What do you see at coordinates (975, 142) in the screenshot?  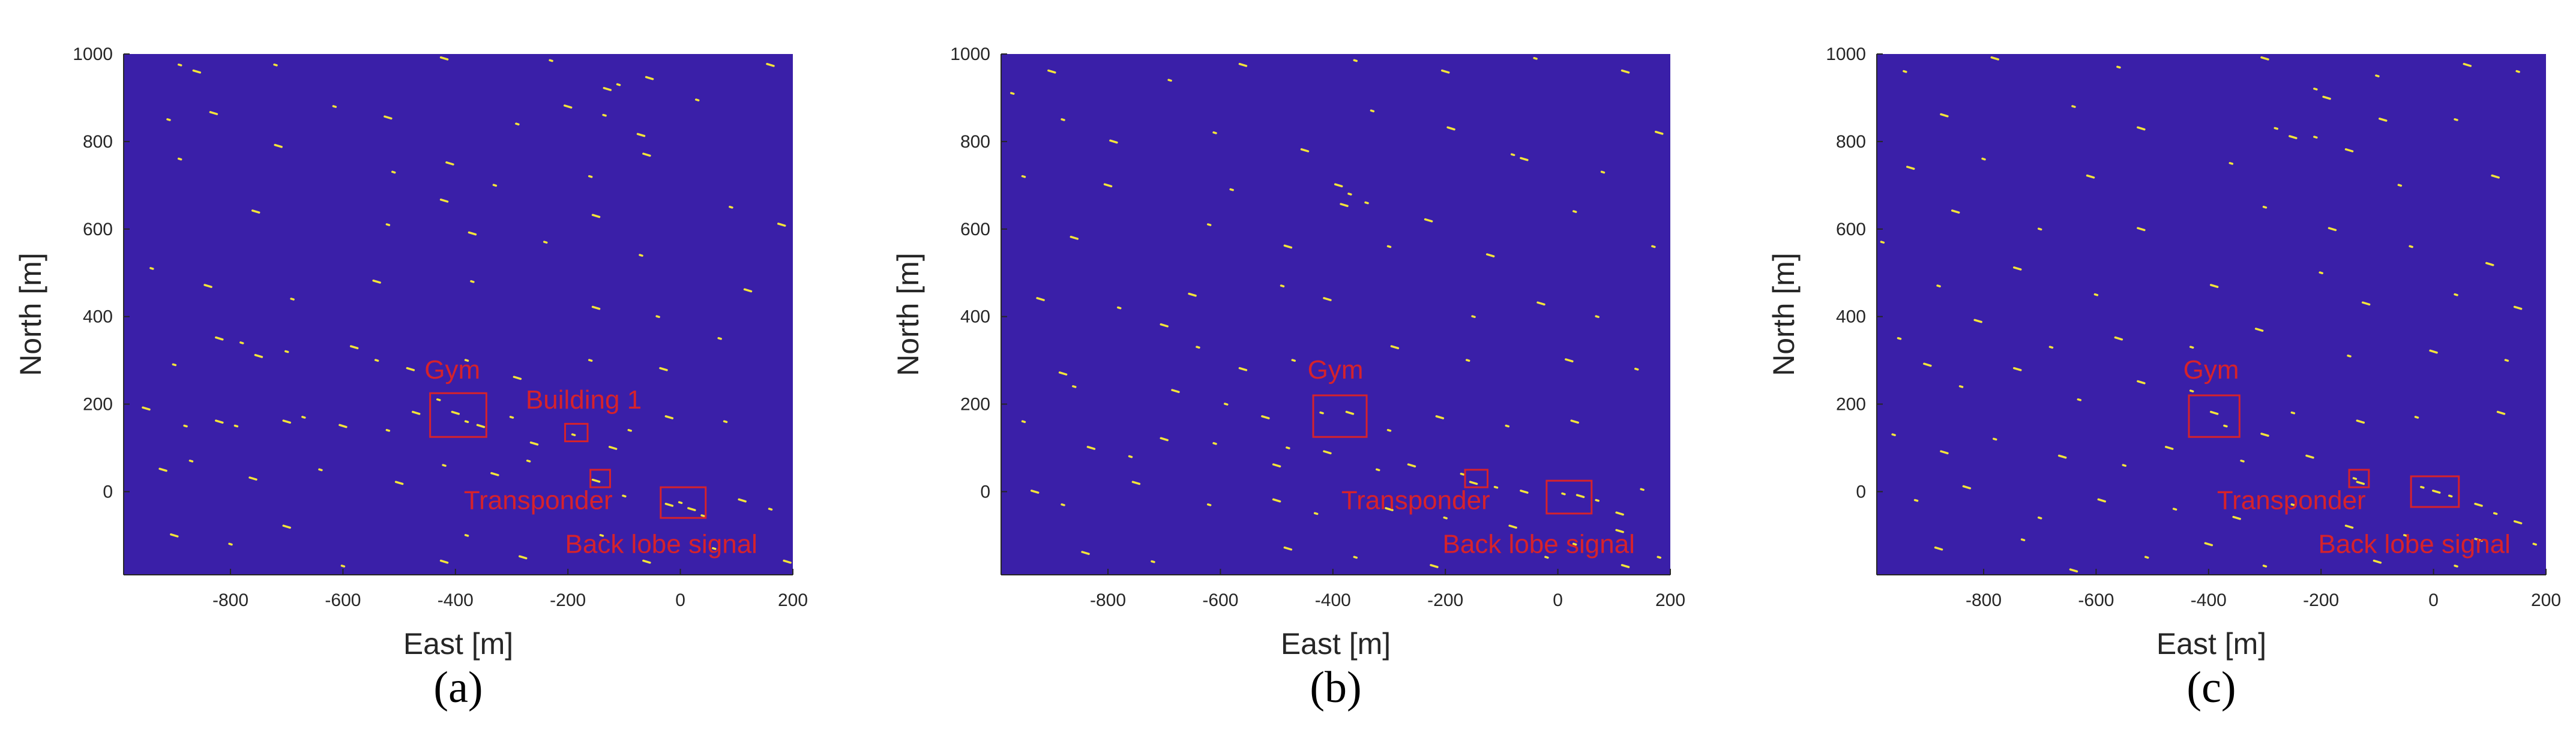 I see `y-tick-label: 800` at bounding box center [975, 142].